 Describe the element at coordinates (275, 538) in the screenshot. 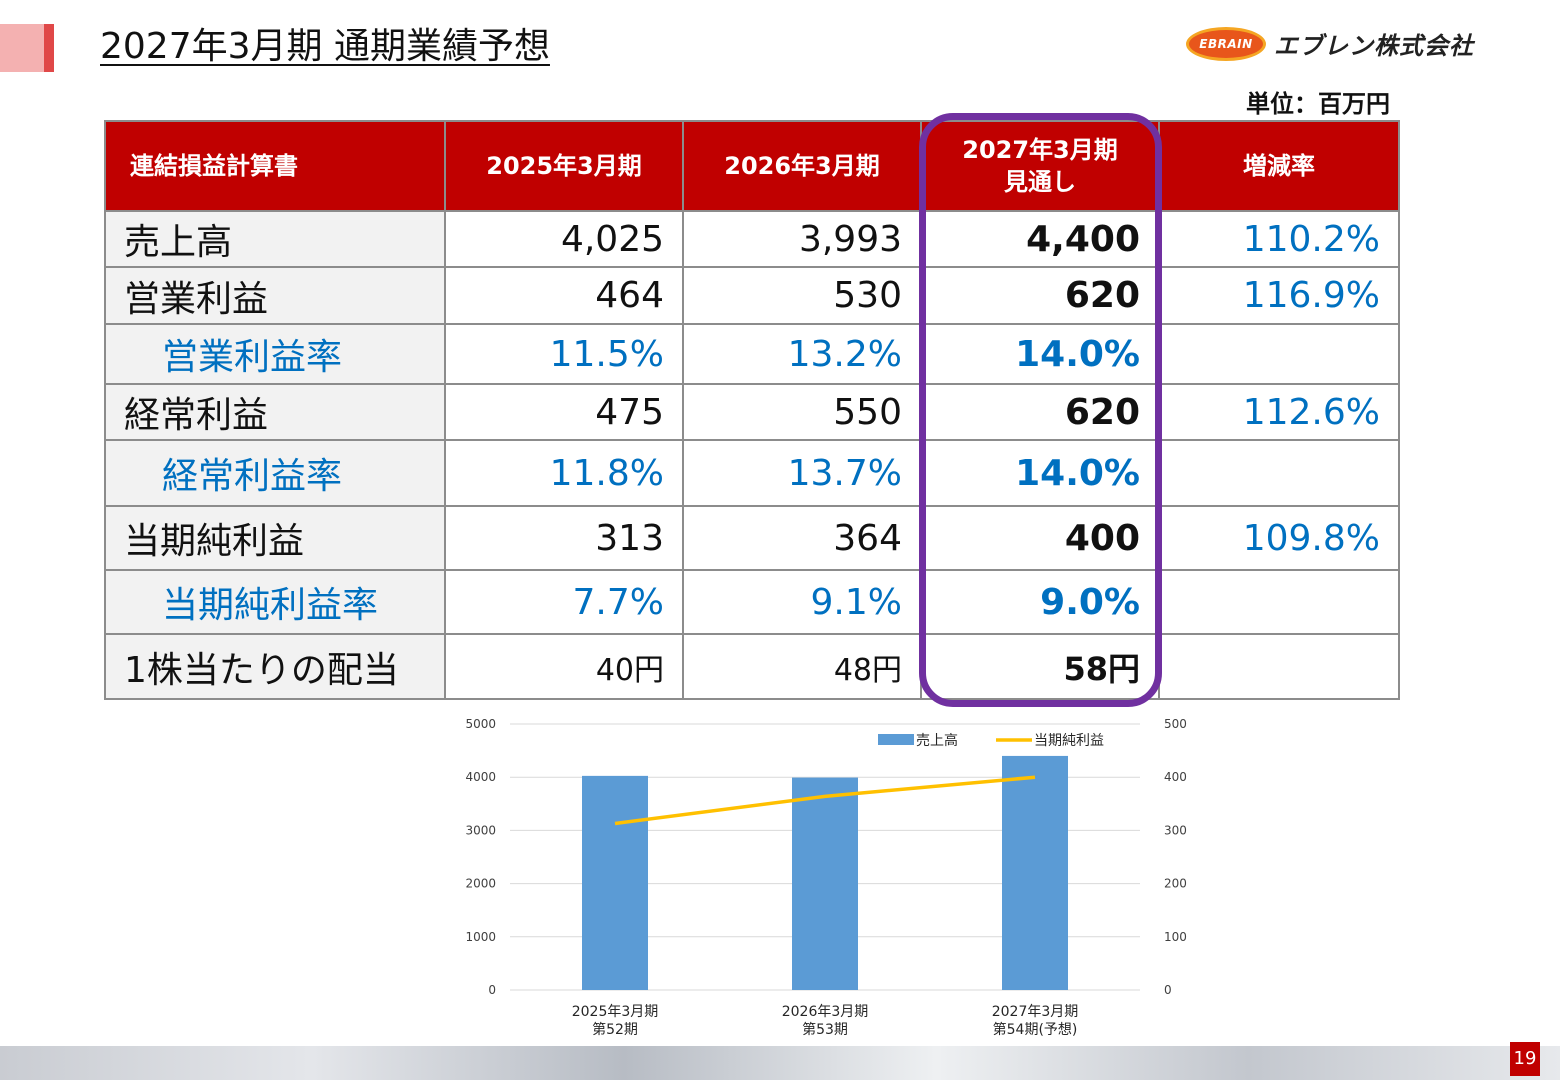

I see `row-label: 当期純利益` at that location.